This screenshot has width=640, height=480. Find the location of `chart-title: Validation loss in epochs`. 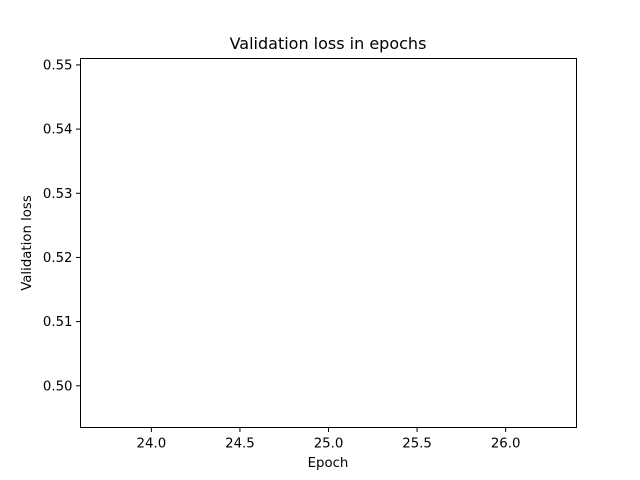

chart-title: Validation loss in epochs is located at coordinates (328, 43).